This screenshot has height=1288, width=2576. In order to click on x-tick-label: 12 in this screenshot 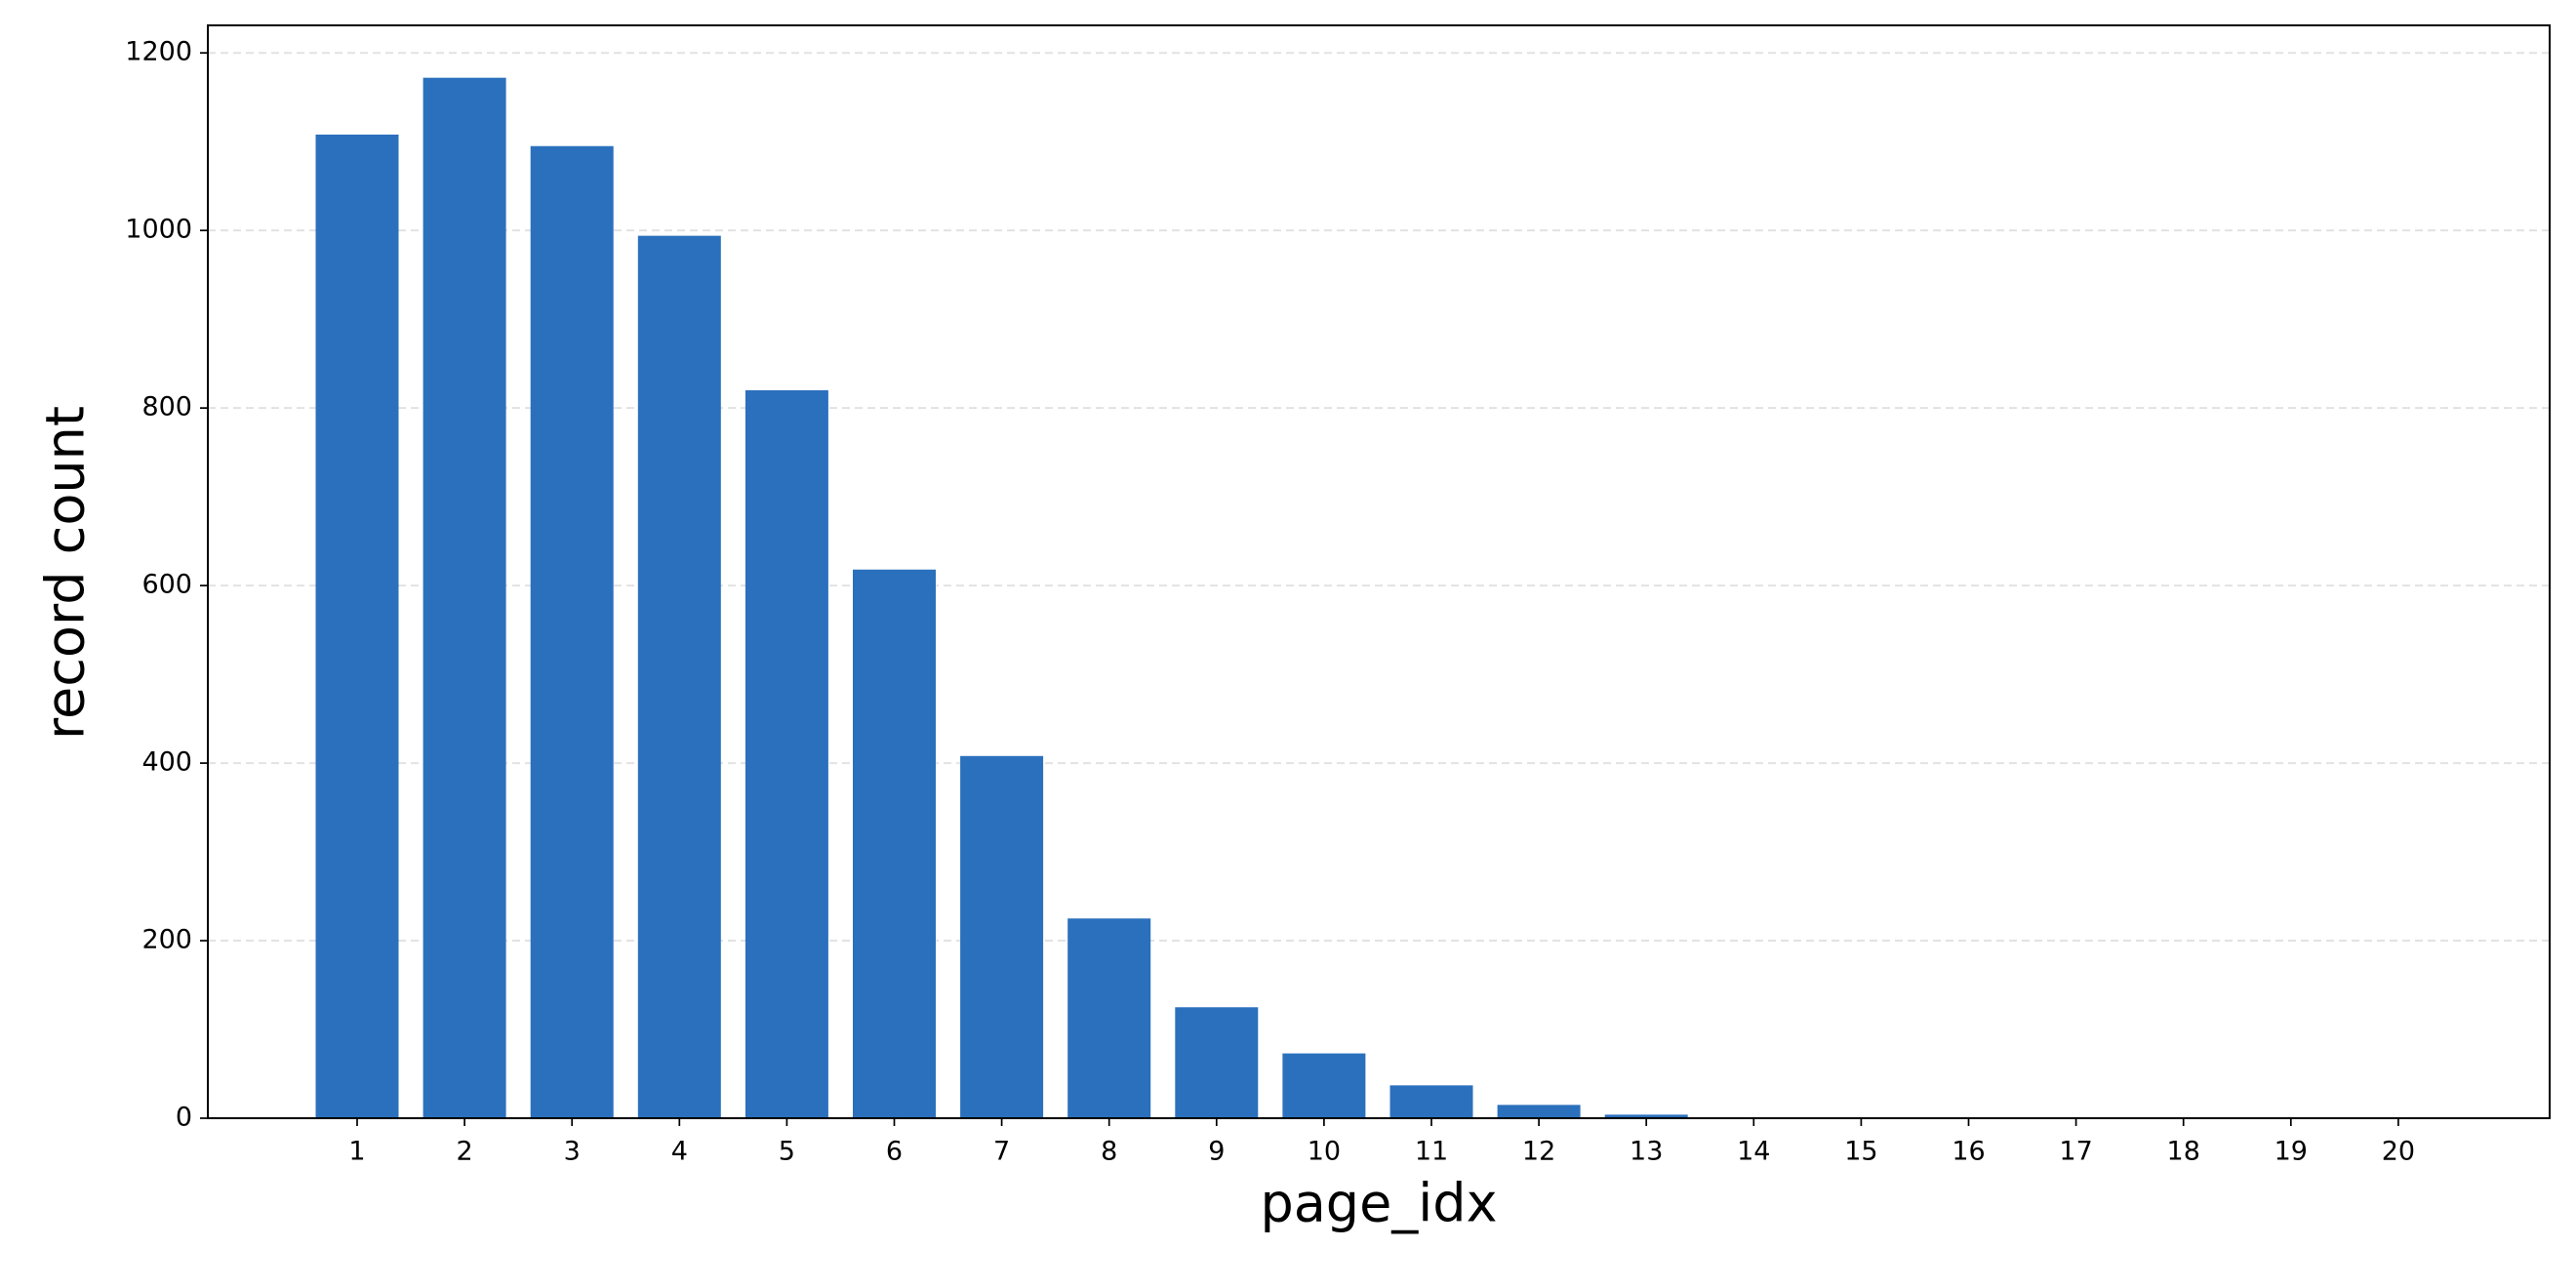, I will do `click(1538, 1152)`.